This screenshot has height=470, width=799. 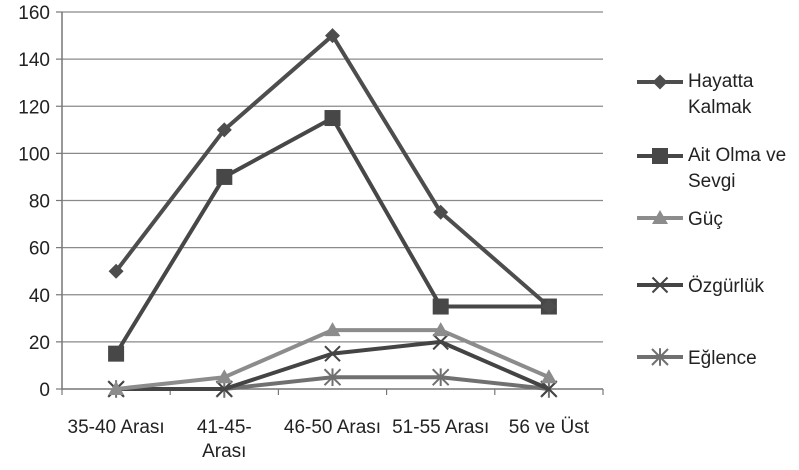 What do you see at coordinates (224, 439) in the screenshot?
I see `x-tick-label: 41-45- Arası` at bounding box center [224, 439].